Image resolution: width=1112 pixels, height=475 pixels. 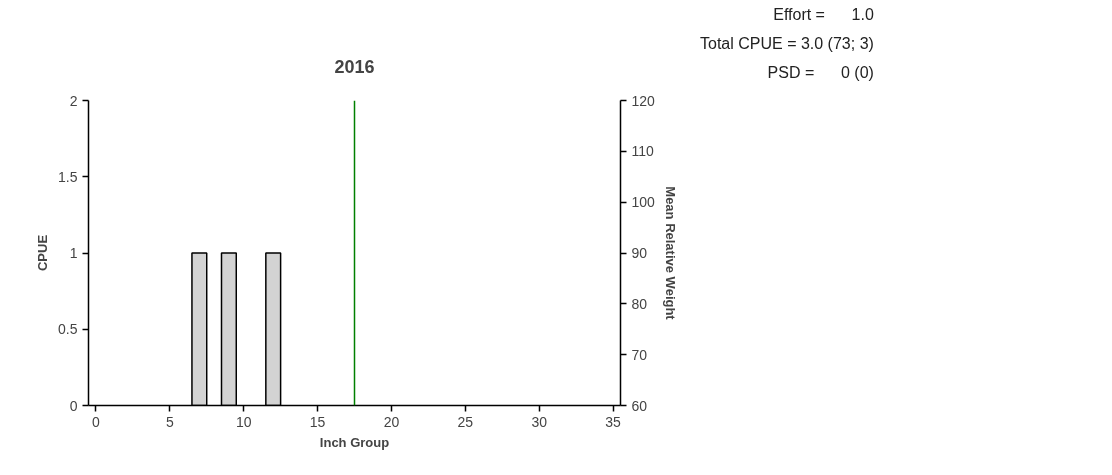 What do you see at coordinates (169, 421) in the screenshot?
I see `x-tick-label: 5` at bounding box center [169, 421].